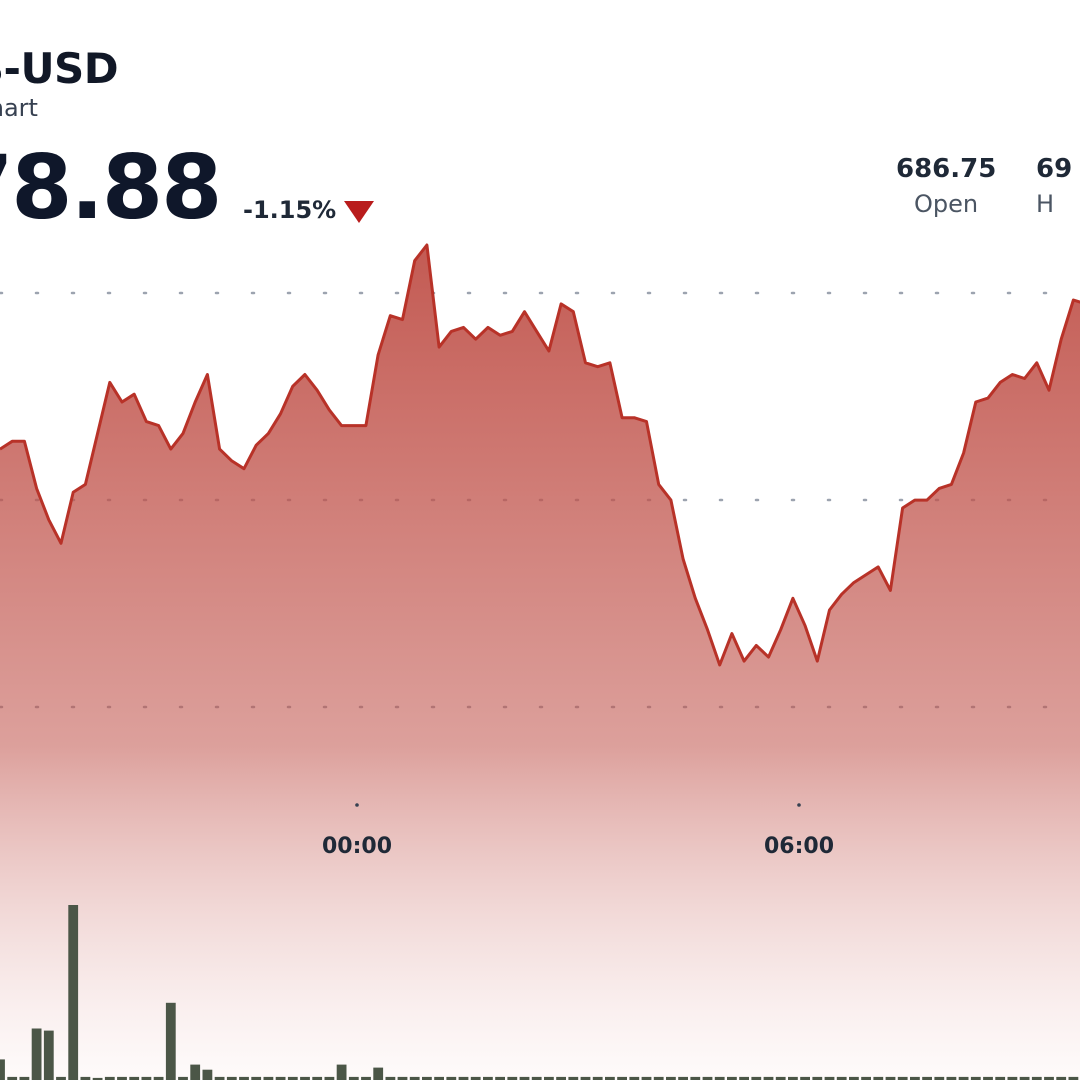 The width and height of the screenshot is (1080, 1080). Describe the element at coordinates (946, 204) in the screenshot. I see `stat-open-label: Open` at that location.